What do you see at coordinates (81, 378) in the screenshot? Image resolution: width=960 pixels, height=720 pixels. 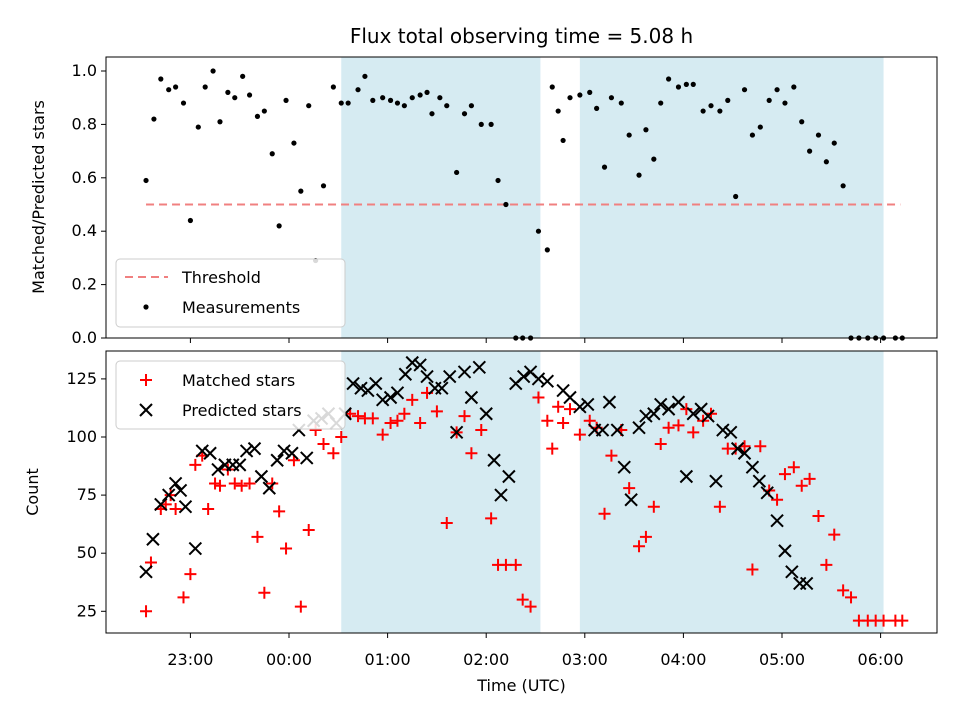 I see `count-y-tick-label: 125` at bounding box center [81, 378].